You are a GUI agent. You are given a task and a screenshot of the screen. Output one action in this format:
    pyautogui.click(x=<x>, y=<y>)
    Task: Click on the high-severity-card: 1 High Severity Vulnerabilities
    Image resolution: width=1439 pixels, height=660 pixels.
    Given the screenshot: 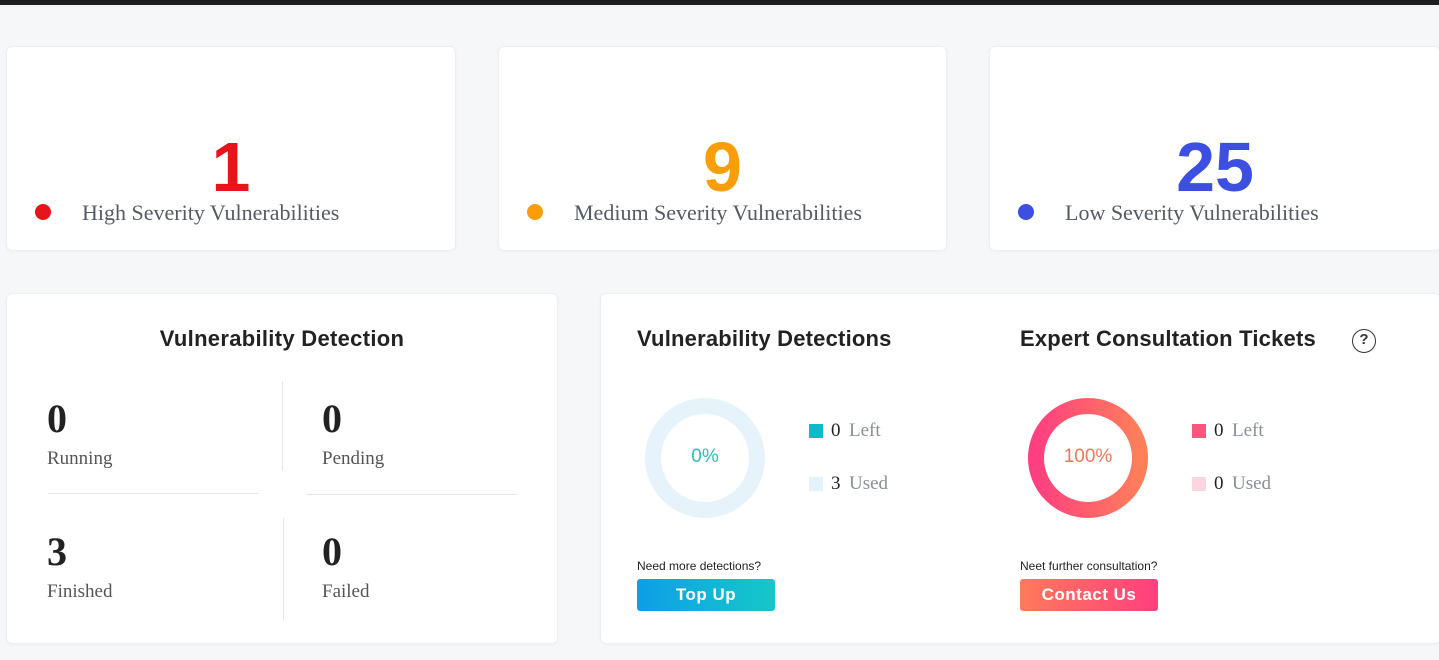 What is the action you would take?
    pyautogui.click(x=231, y=148)
    